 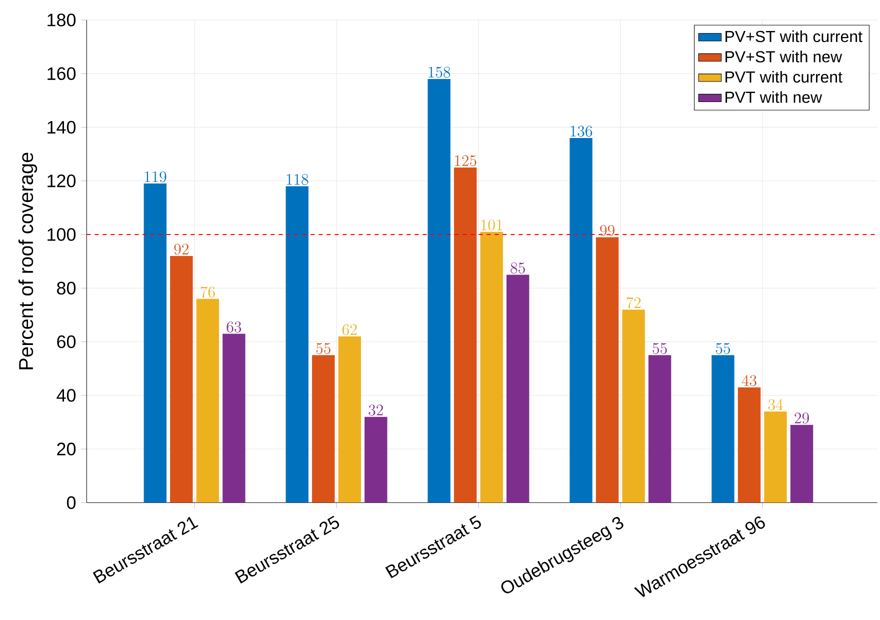 I want to click on data-label: 76, so click(x=207, y=292).